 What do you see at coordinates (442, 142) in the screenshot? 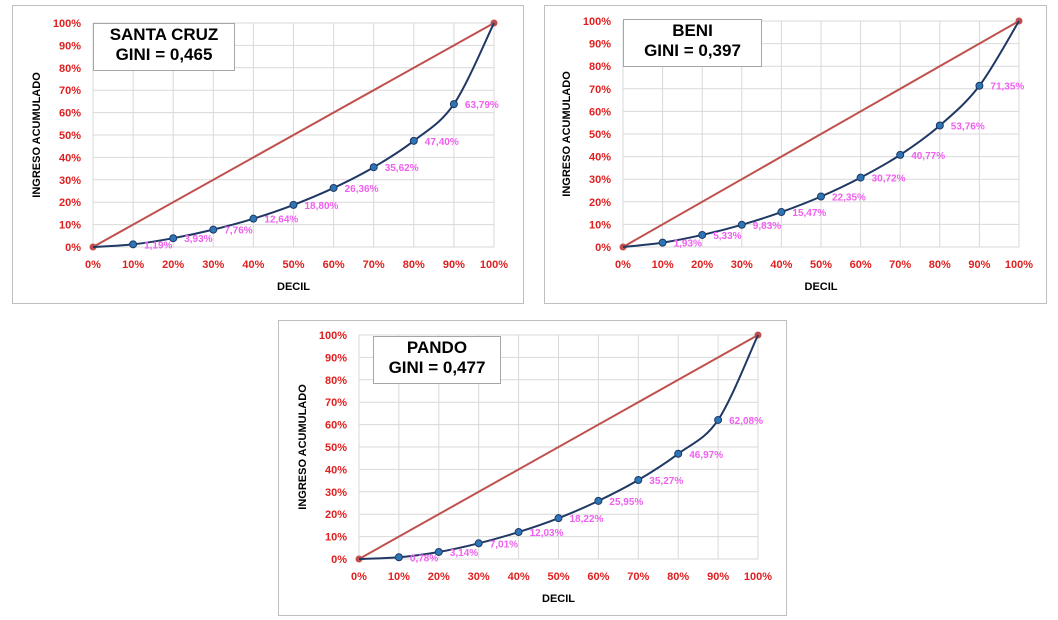
I see `data-label: 47,40%` at bounding box center [442, 142].